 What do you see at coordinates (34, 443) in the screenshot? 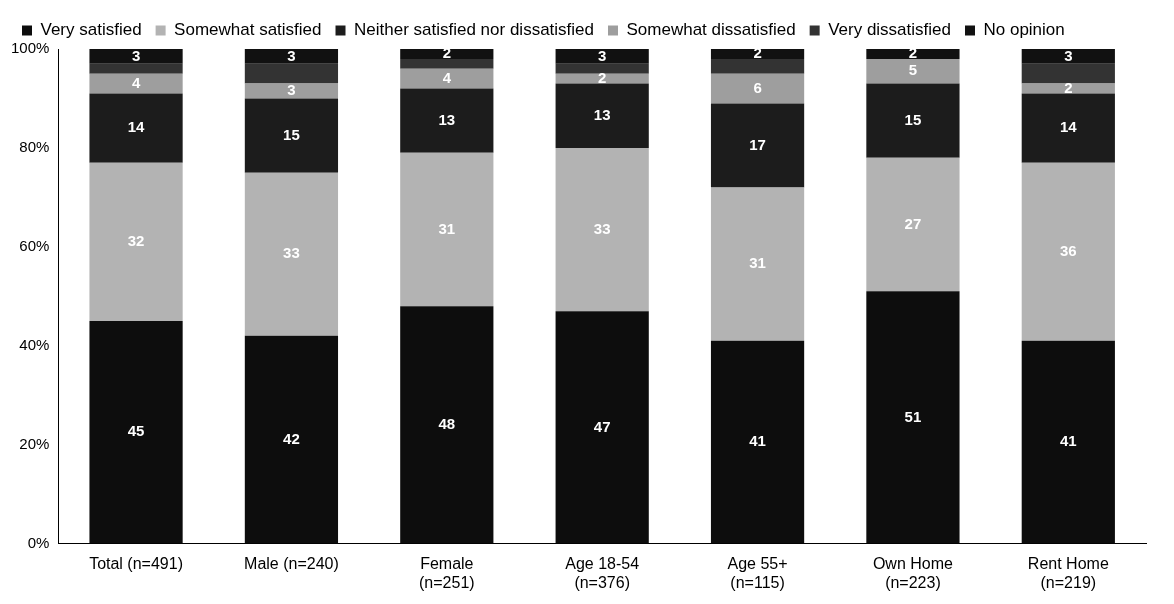
I see `y-tick-label: 20%` at bounding box center [34, 443].